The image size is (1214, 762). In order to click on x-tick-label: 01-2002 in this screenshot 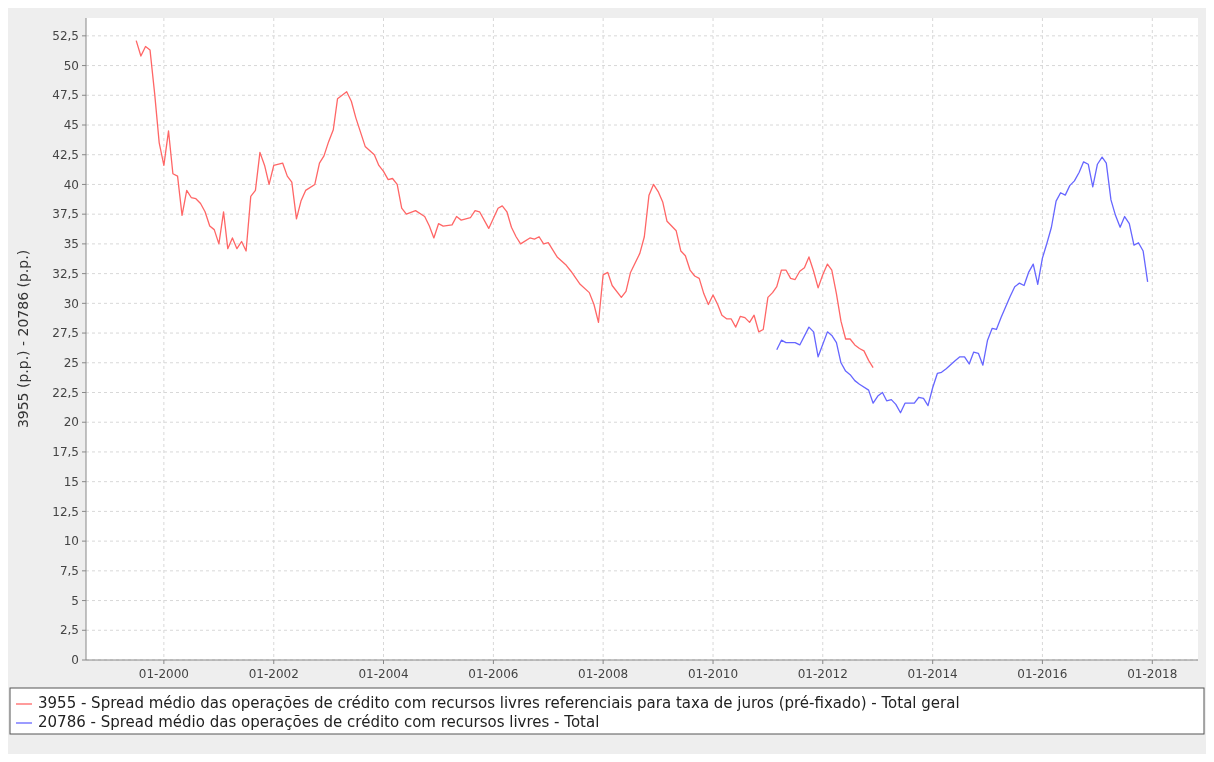, I will do `click(273, 674)`.